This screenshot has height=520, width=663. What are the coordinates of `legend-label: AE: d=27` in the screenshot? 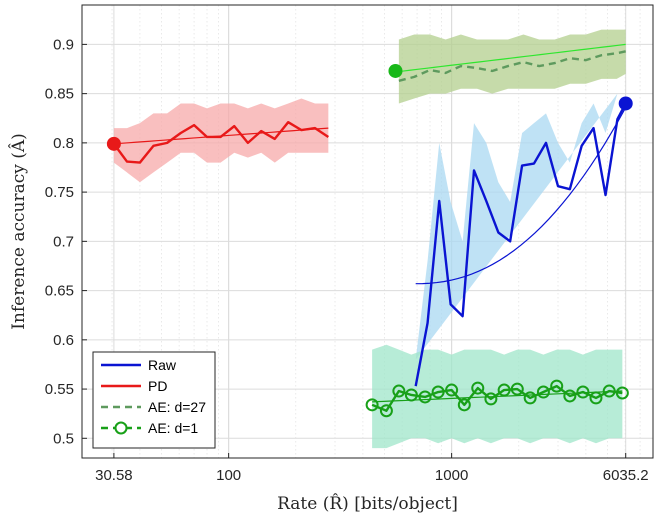 It's located at (177, 407).